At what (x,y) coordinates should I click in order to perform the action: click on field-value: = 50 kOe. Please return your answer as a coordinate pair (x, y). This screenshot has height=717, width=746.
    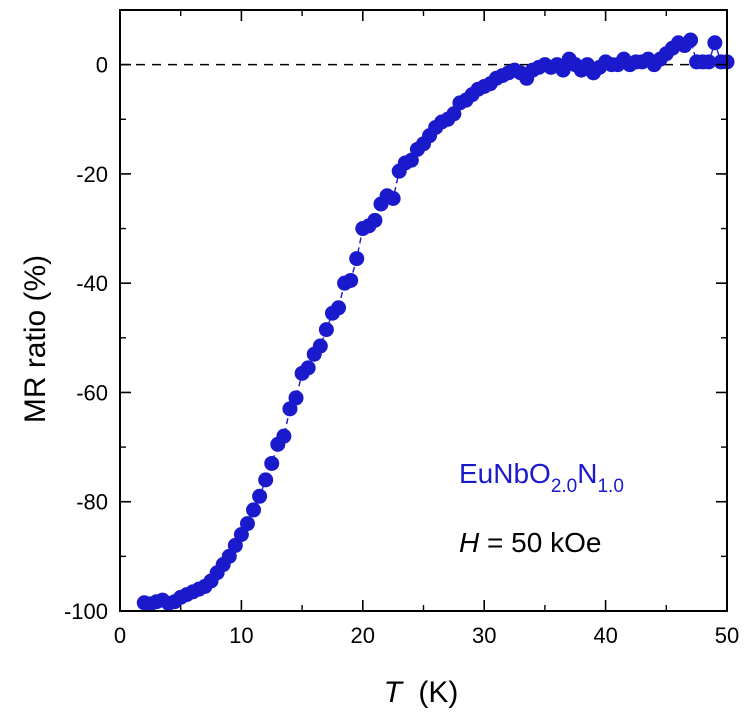
    Looking at the image, I should click on (540, 542).